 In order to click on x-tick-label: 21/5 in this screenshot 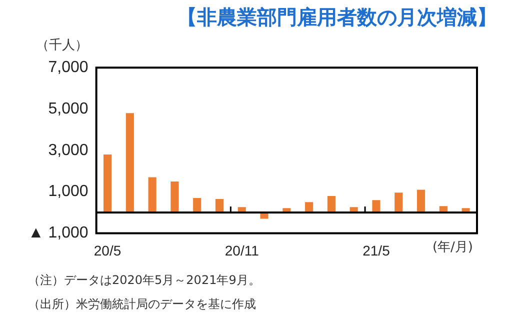, I will do `click(376, 250)`.